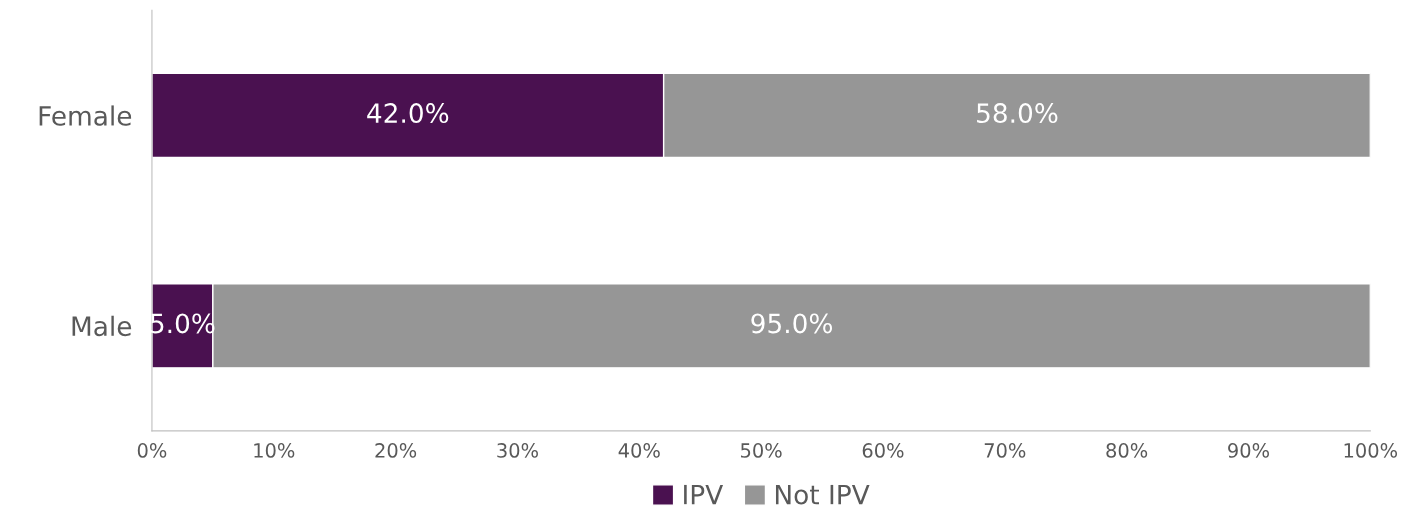  Describe the element at coordinates (274, 450) in the screenshot. I see `x-tick-label: 10%` at that location.